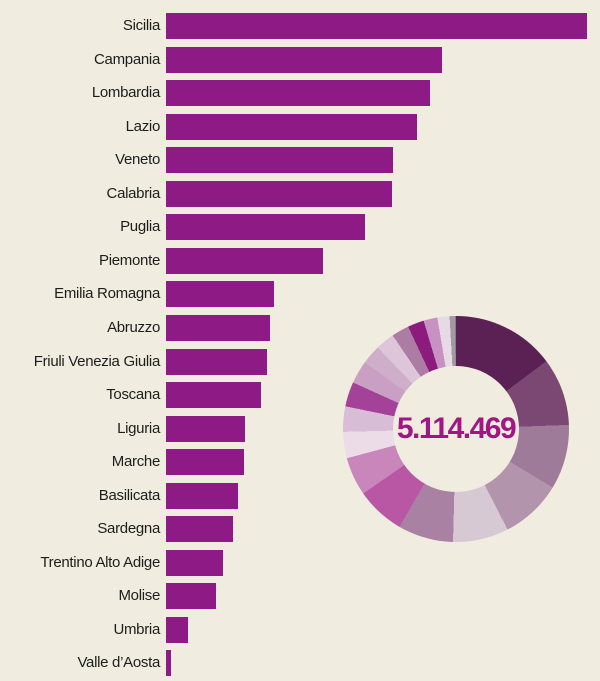 This screenshot has height=681, width=600. I want to click on bar-row: Calabria, so click(300, 193).